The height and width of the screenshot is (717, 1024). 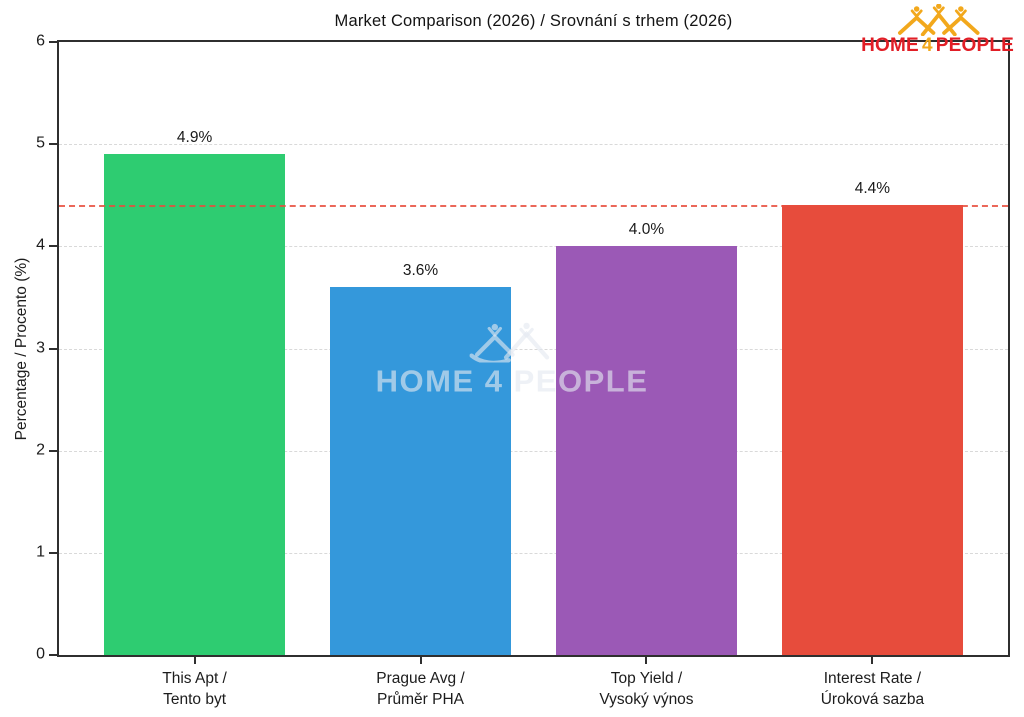 What do you see at coordinates (533, 206) in the screenshot?
I see `reference-line` at bounding box center [533, 206].